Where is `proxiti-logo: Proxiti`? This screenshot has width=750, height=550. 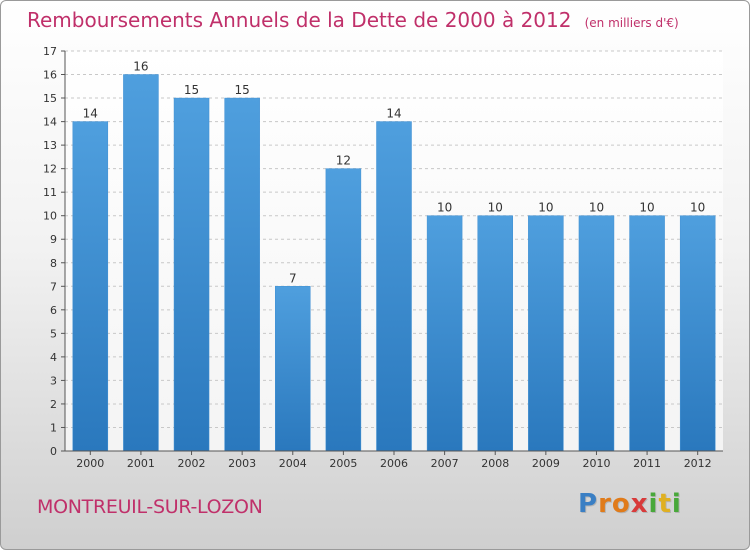 proxiti-logo: Proxiti is located at coordinates (630, 504).